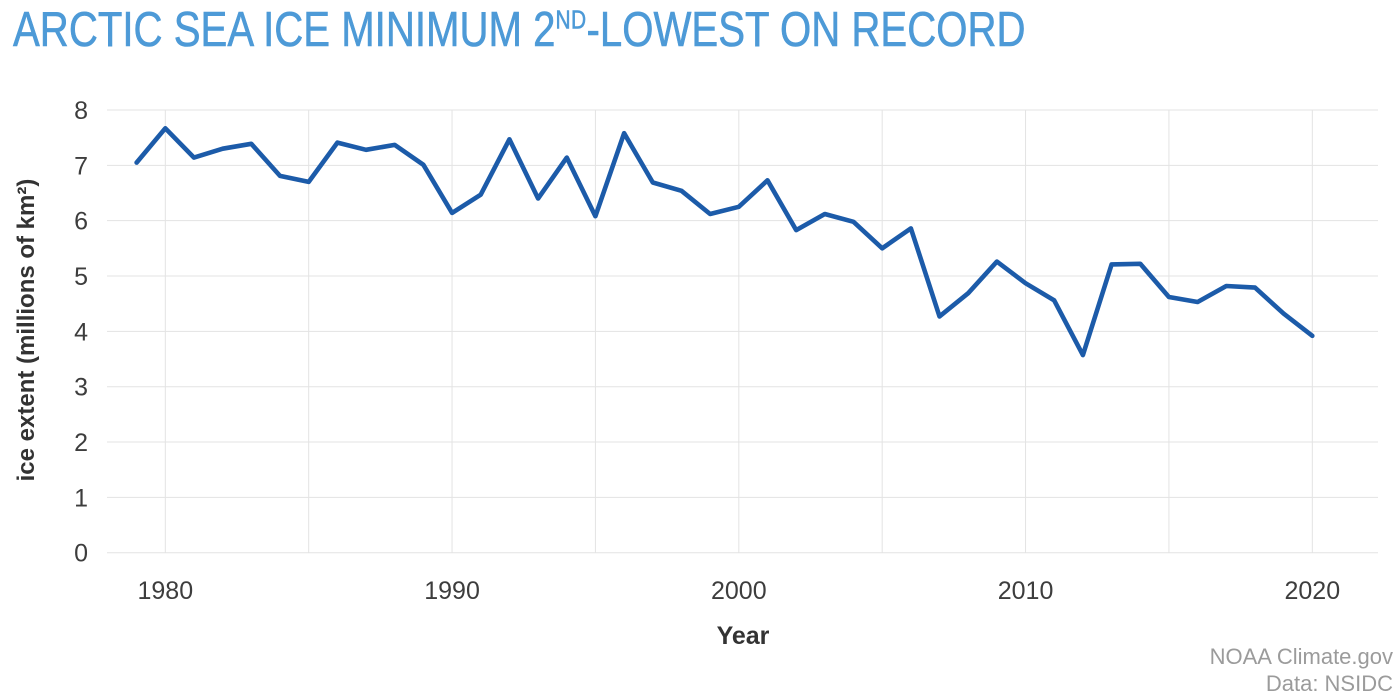 This screenshot has height=700, width=1400. I want to click on y-tick-label: 1, so click(81, 498).